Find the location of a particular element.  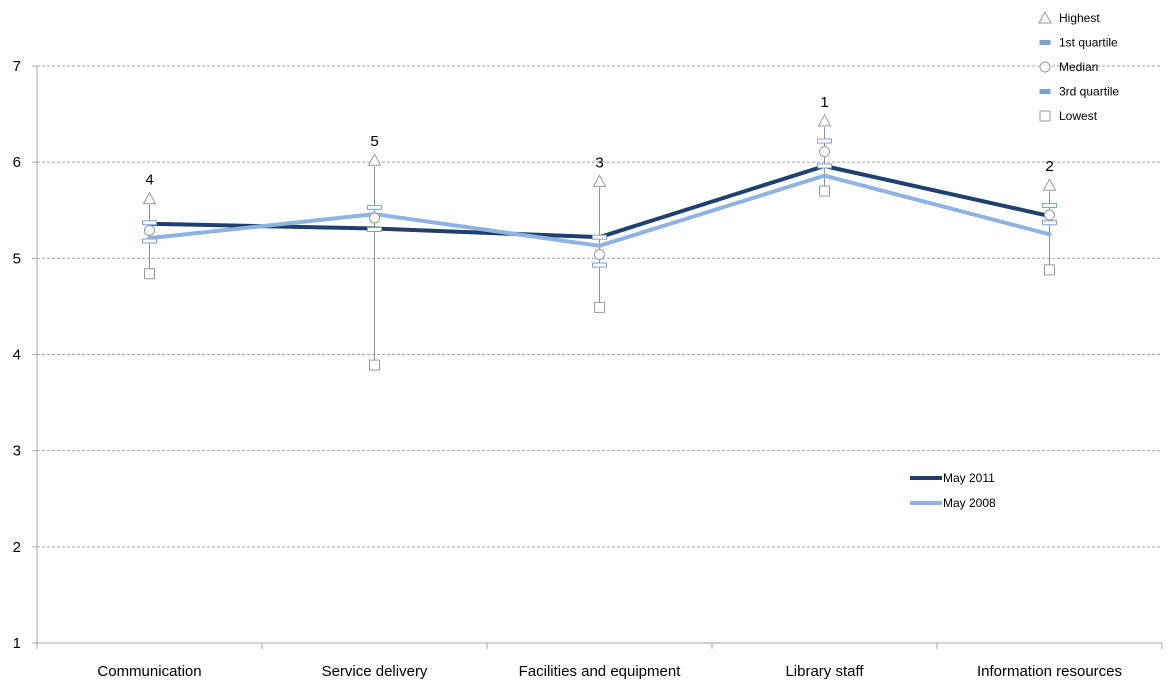

rank-label: 4 is located at coordinates (149, 180).